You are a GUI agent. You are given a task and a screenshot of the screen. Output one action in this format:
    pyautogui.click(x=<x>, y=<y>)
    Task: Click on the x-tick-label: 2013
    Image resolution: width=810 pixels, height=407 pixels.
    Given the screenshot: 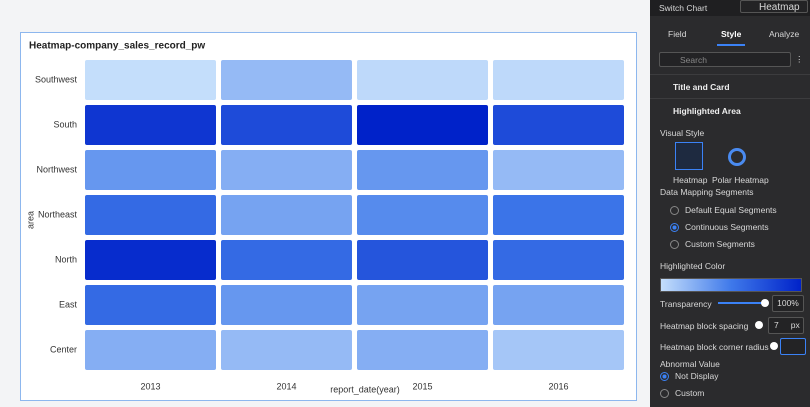 What is the action you would take?
    pyautogui.click(x=150, y=386)
    